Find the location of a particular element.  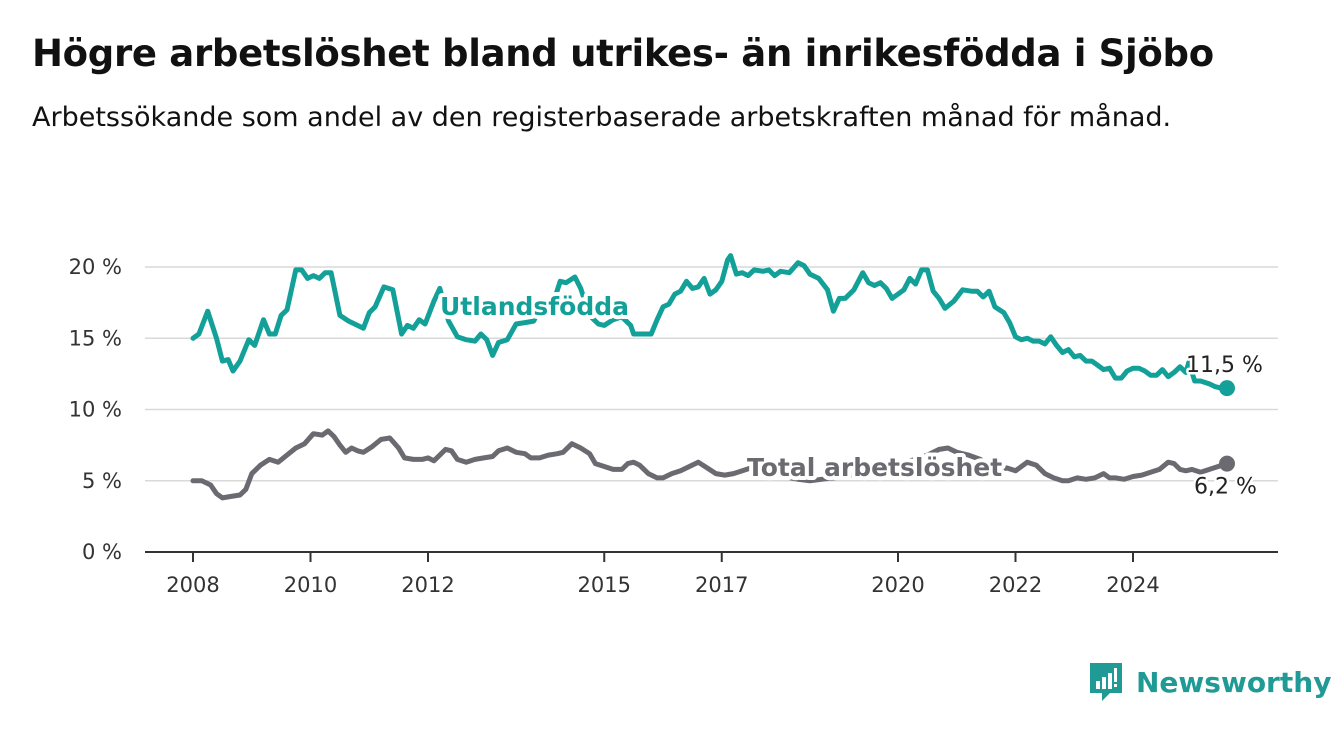

x-tick-label: 2015 is located at coordinates (604, 585).